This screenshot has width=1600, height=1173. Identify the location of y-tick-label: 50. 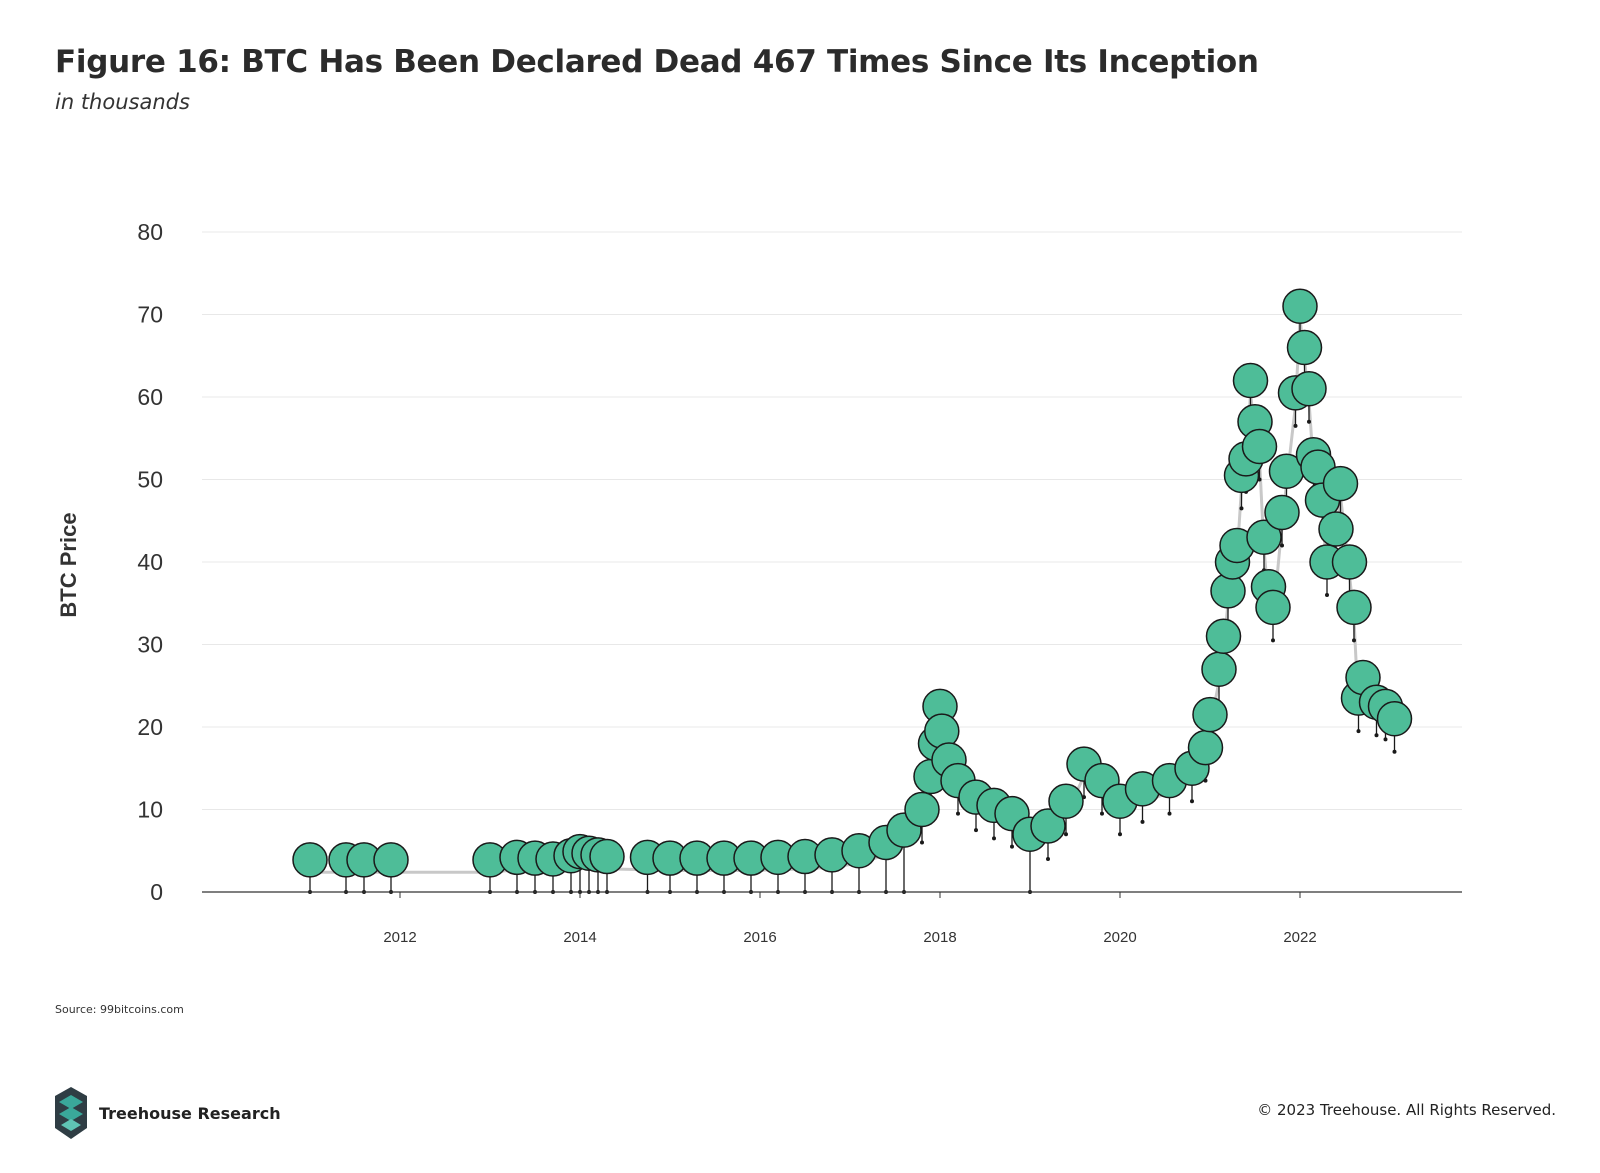
(150, 480).